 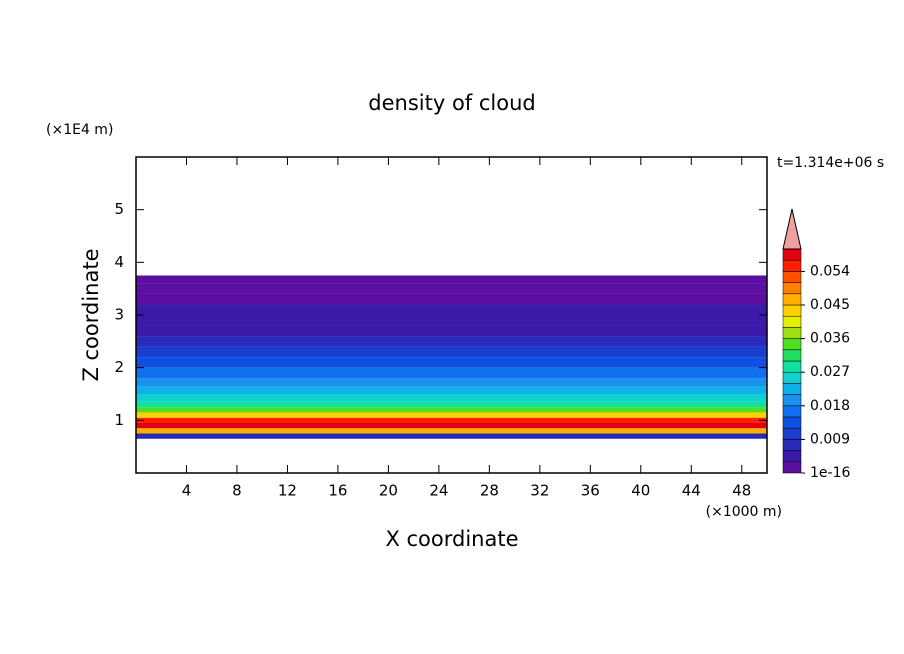 I want to click on chart-title: density of cloud, so click(x=451, y=103).